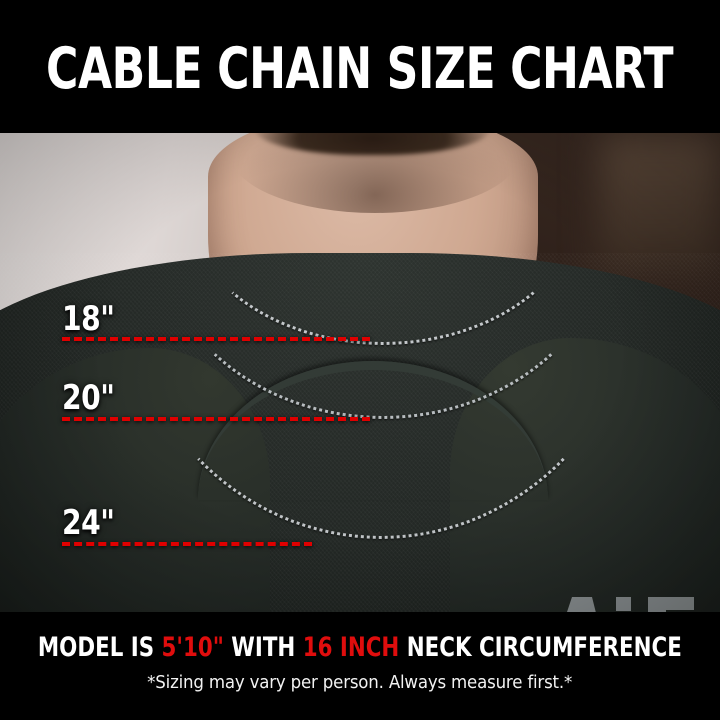 The height and width of the screenshot is (720, 720). What do you see at coordinates (263, 647) in the screenshot?
I see `footer-text-2: WITH` at bounding box center [263, 647].